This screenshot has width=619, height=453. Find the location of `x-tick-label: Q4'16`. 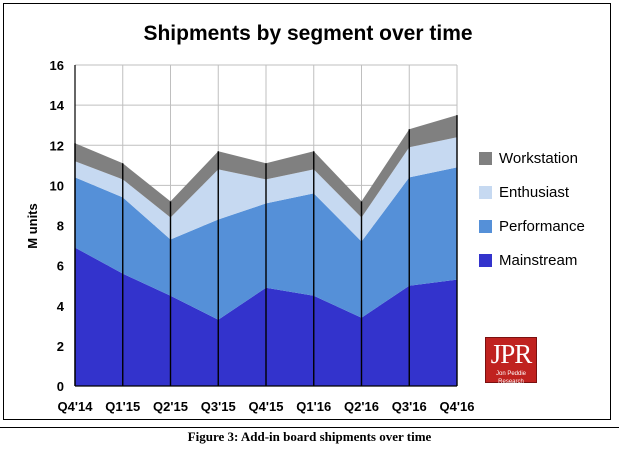

x-tick-label: Q4'16 is located at coordinates (457, 406).